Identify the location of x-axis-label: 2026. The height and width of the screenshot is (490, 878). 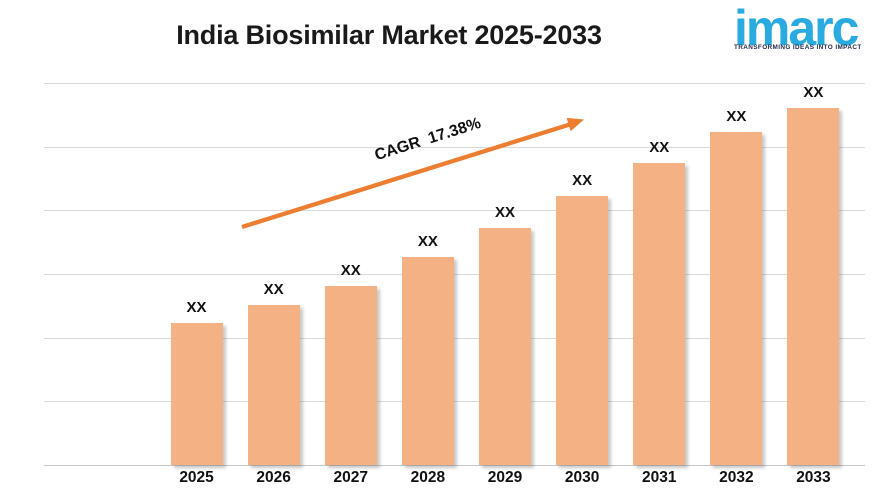
(273, 477).